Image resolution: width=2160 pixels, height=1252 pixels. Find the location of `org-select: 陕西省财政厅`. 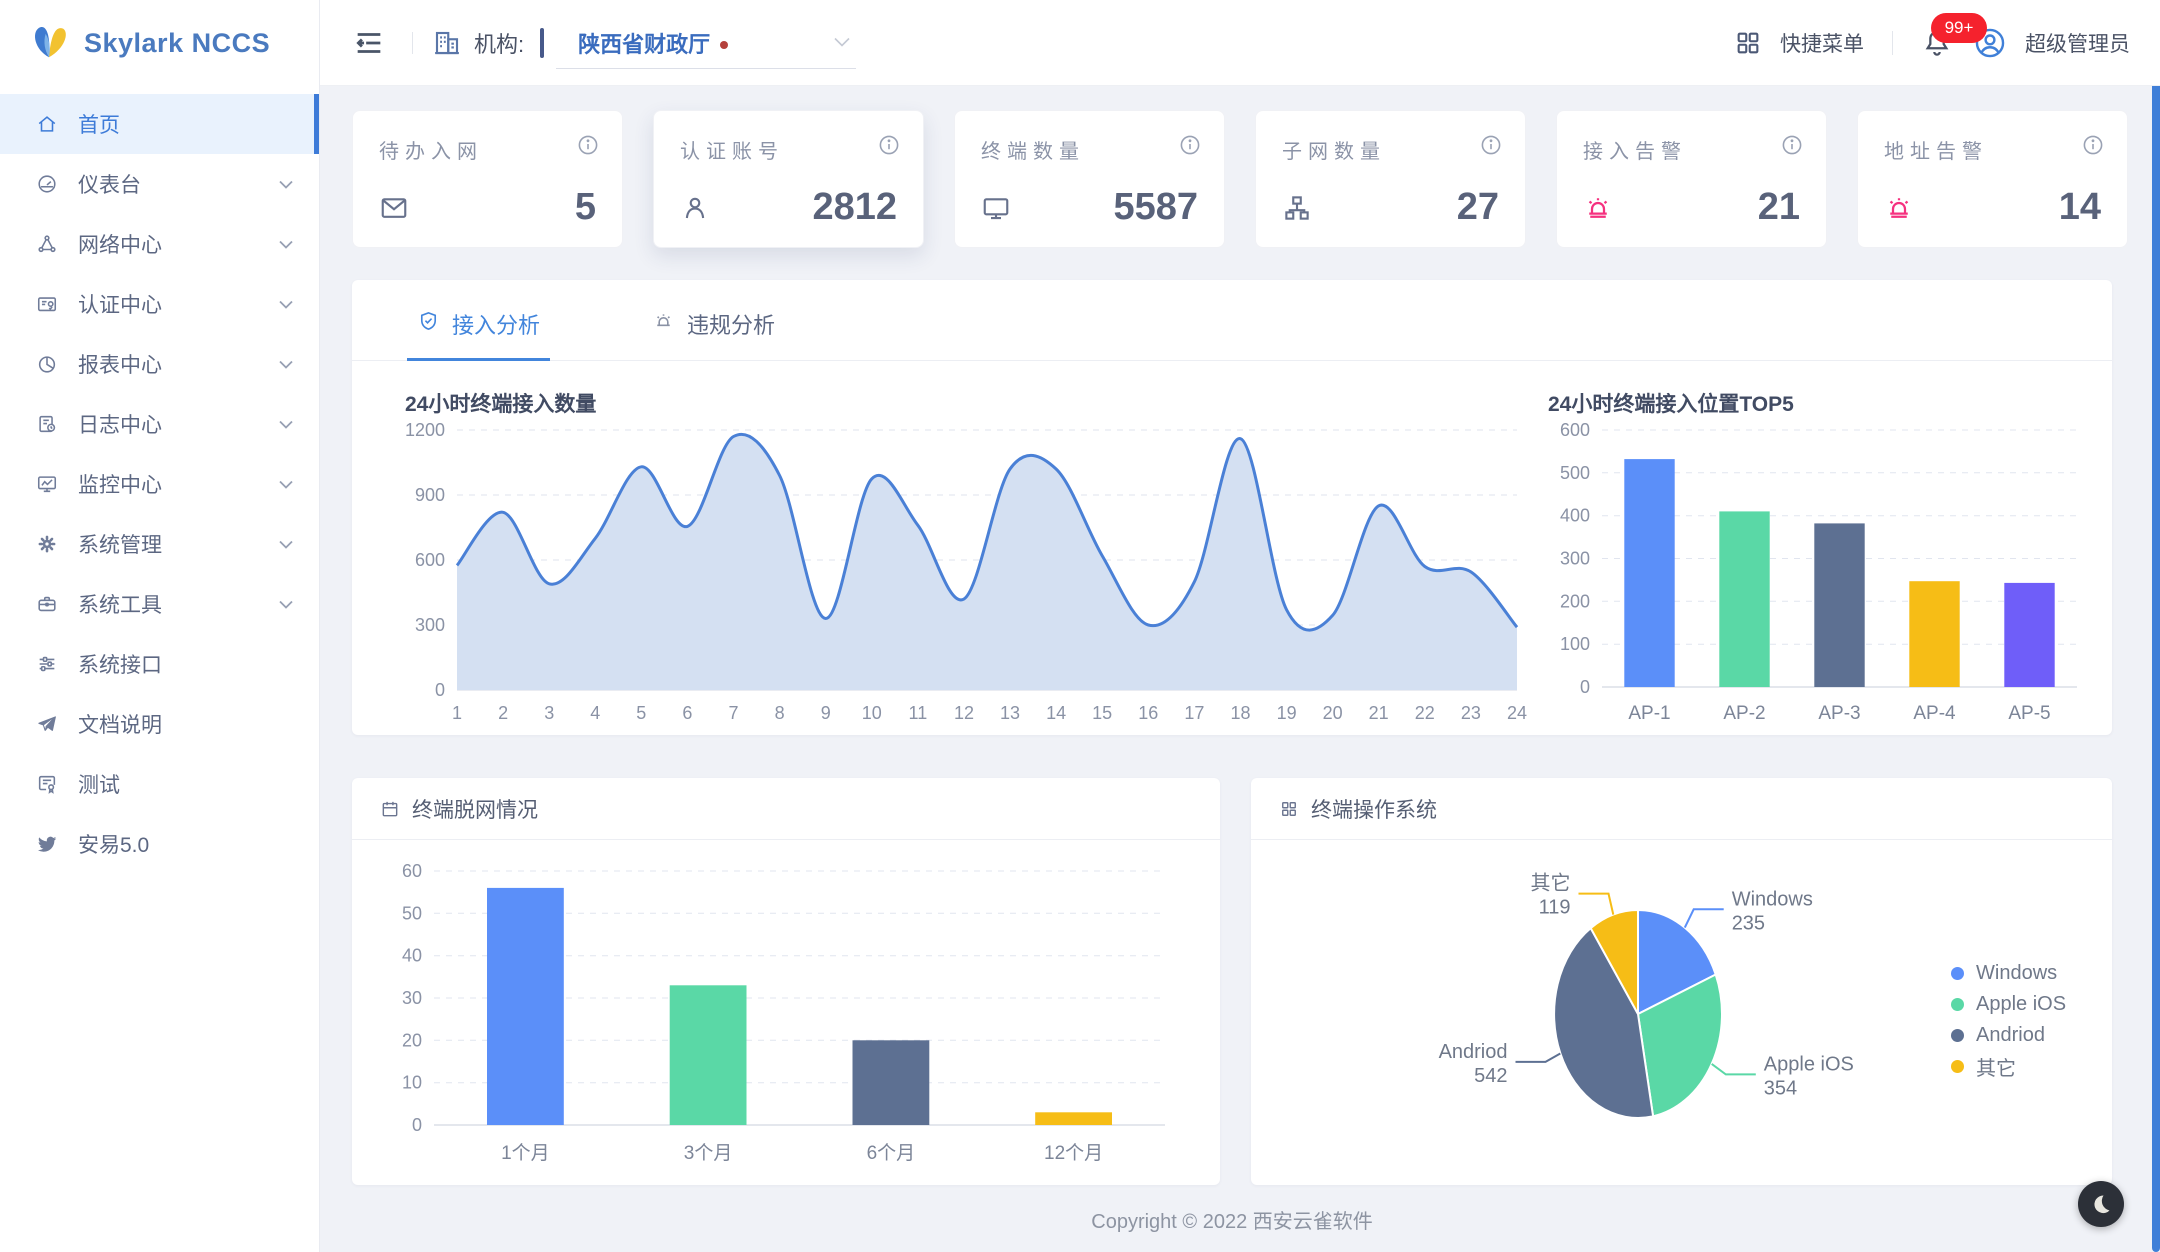

org-select: 陕西省财政厅 is located at coordinates (706, 43).